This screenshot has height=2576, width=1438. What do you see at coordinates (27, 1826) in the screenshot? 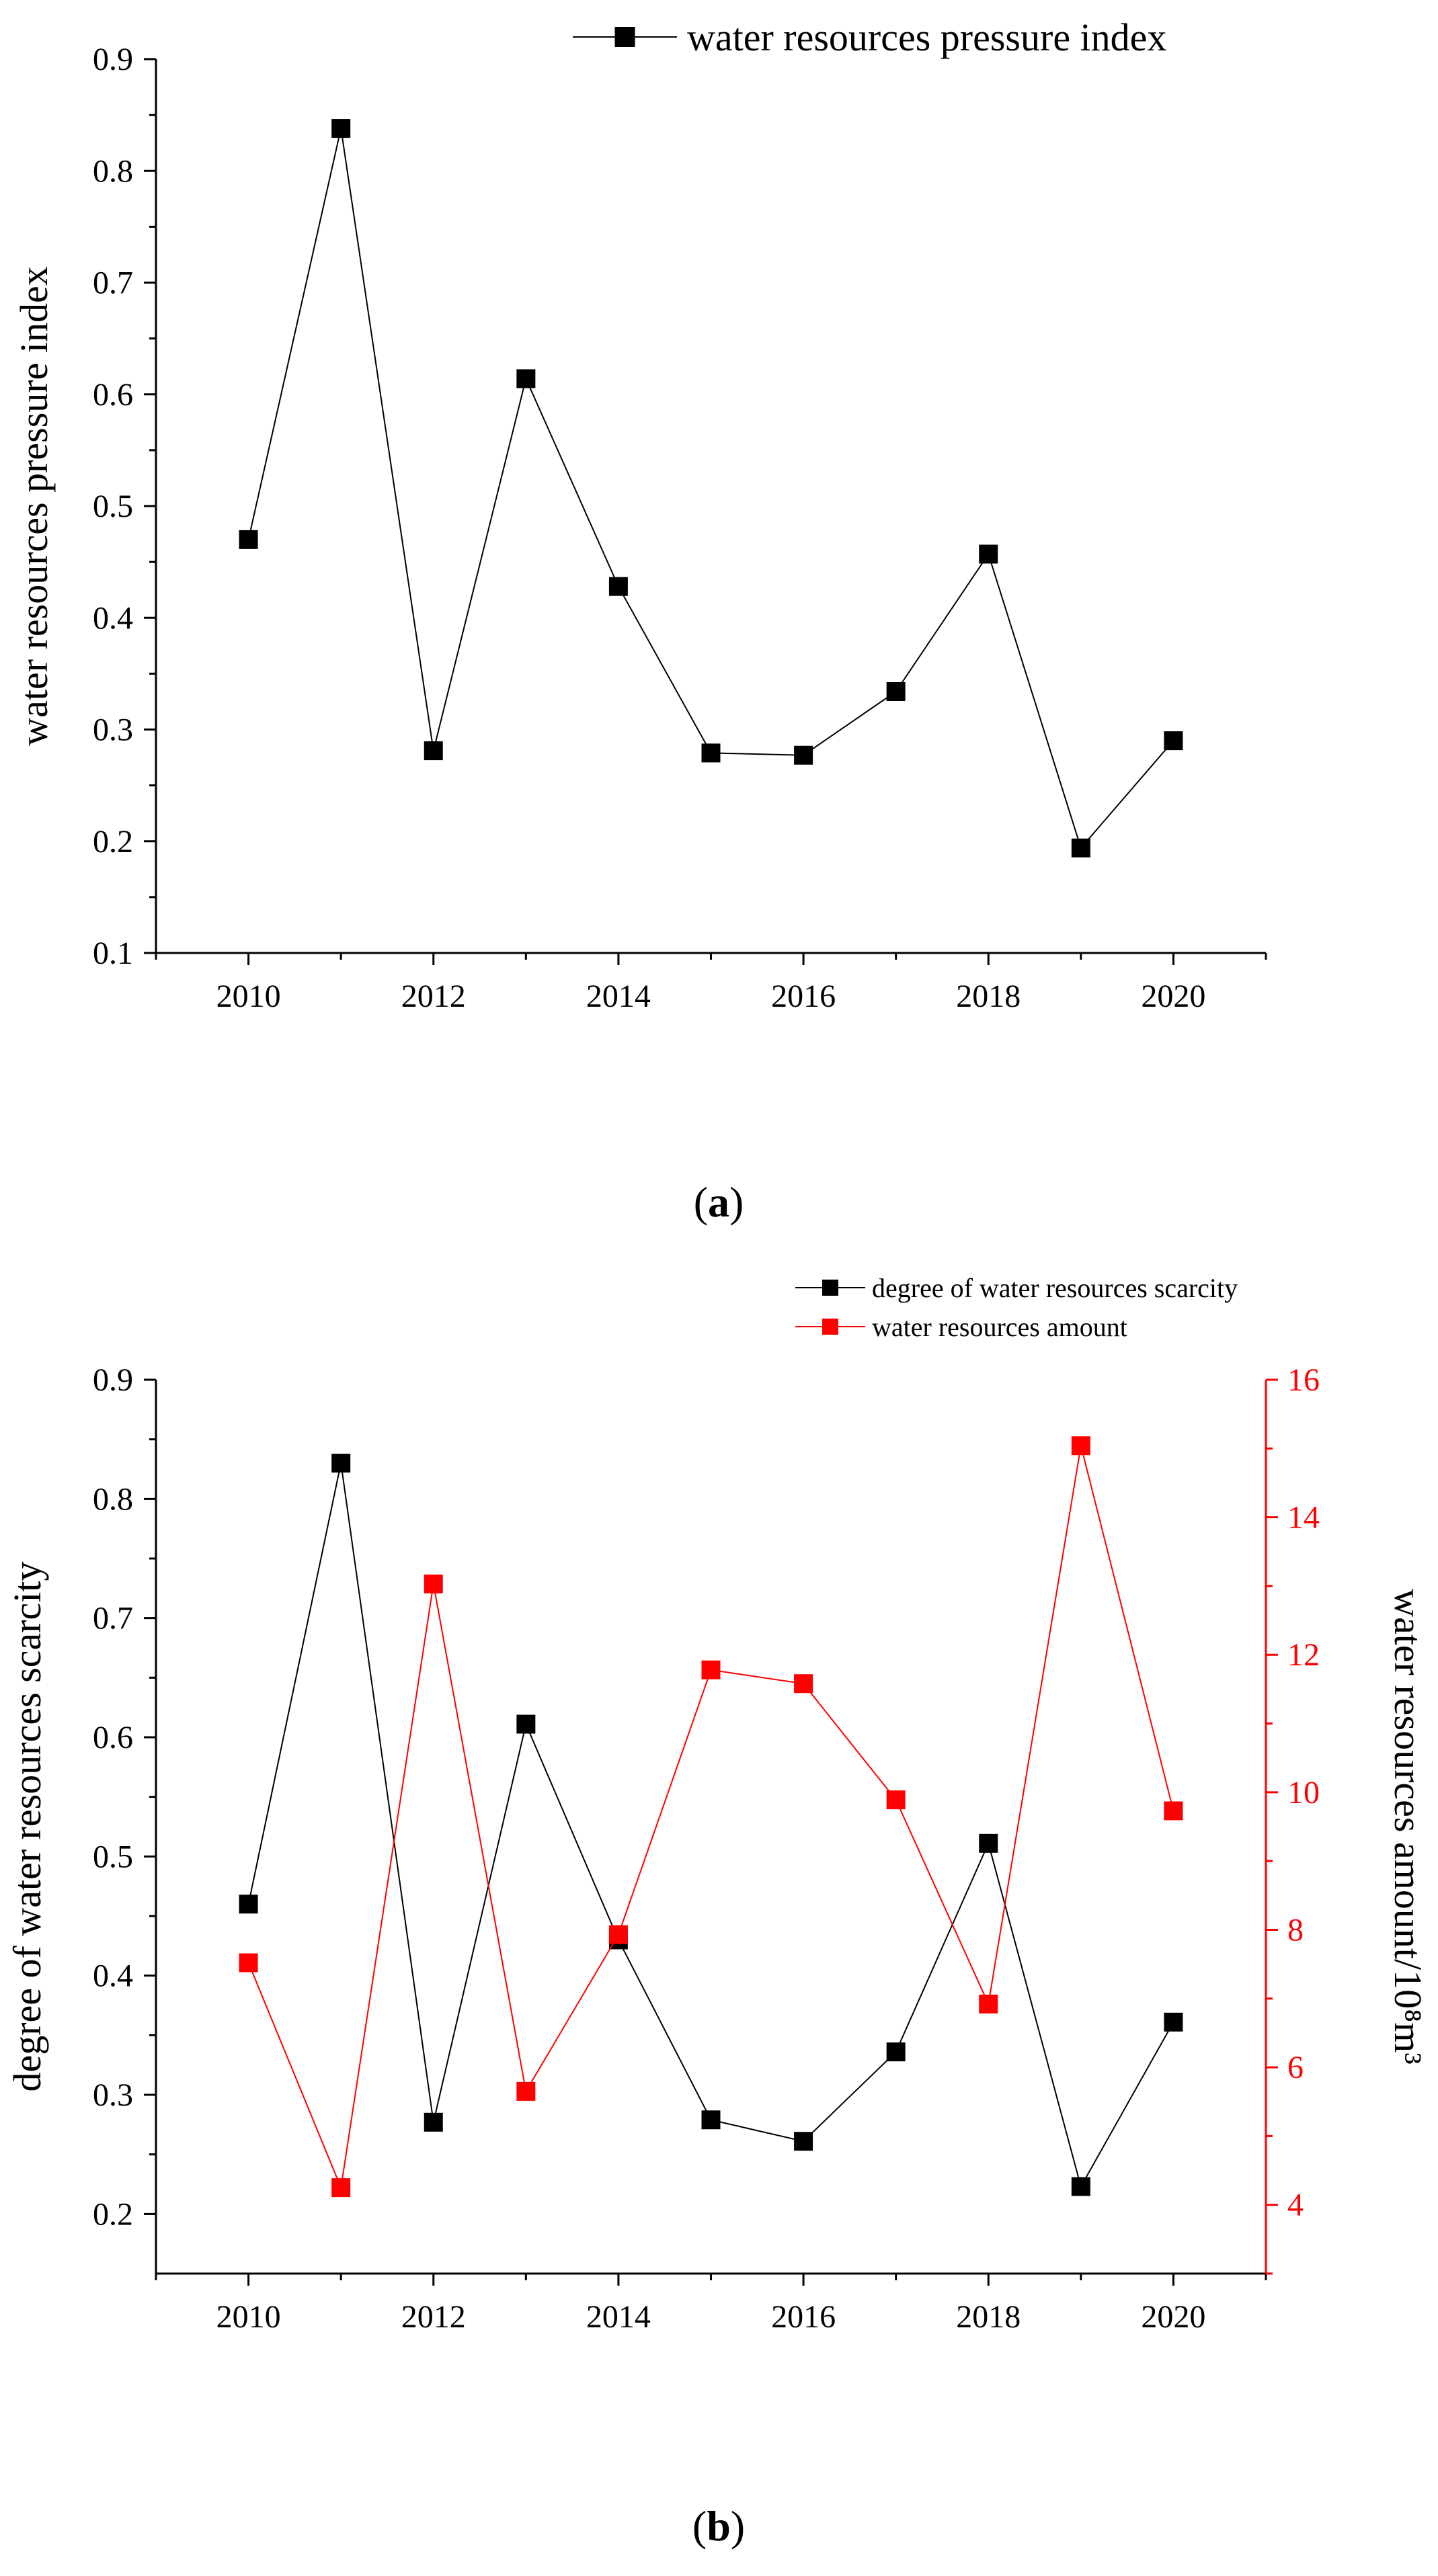
I see `y-axis-title: degree of water resources scarcity` at bounding box center [27, 1826].